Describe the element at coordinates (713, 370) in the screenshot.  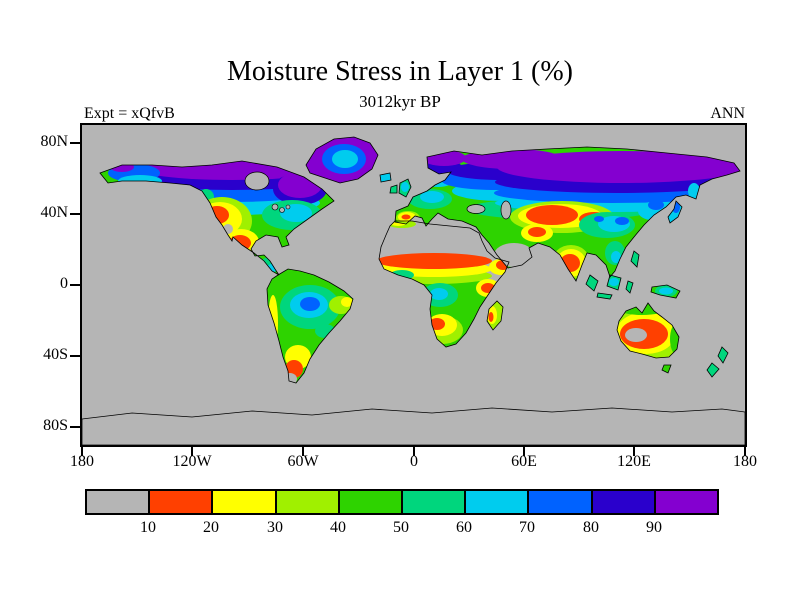
I see `new-zealand-south-island` at that location.